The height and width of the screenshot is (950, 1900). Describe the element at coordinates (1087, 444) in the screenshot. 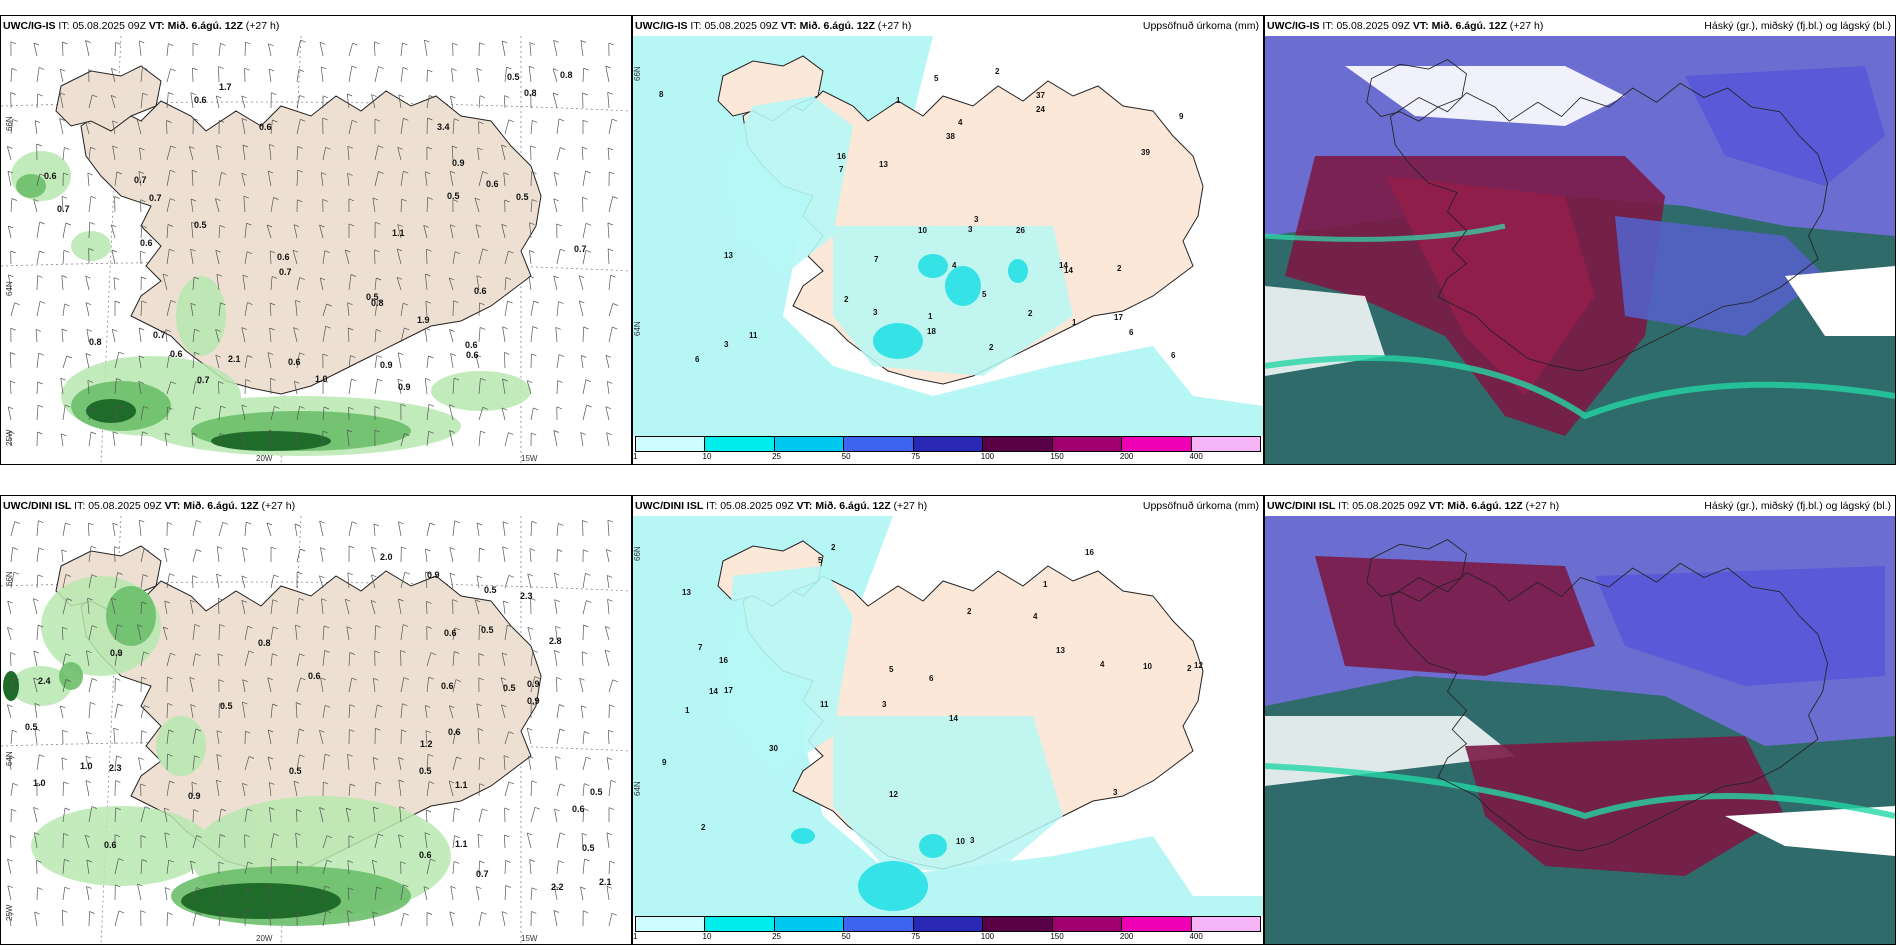

I see `colorbar-swatch` at that location.